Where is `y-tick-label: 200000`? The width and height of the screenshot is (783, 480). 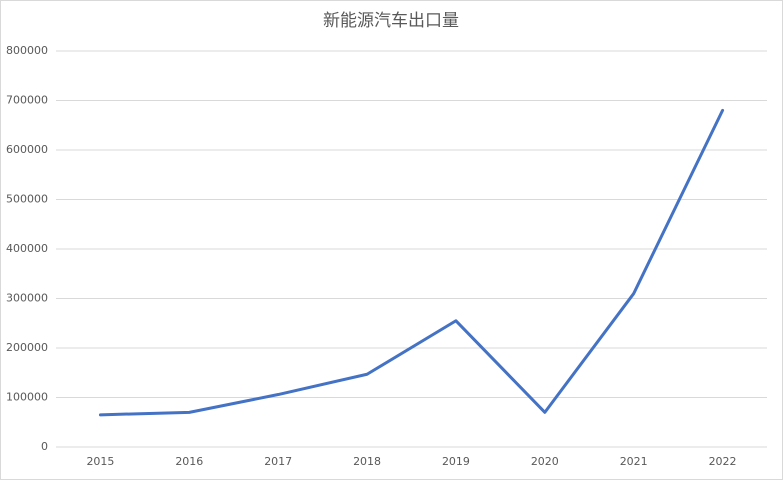 y-tick-label: 200000 is located at coordinates (27, 347).